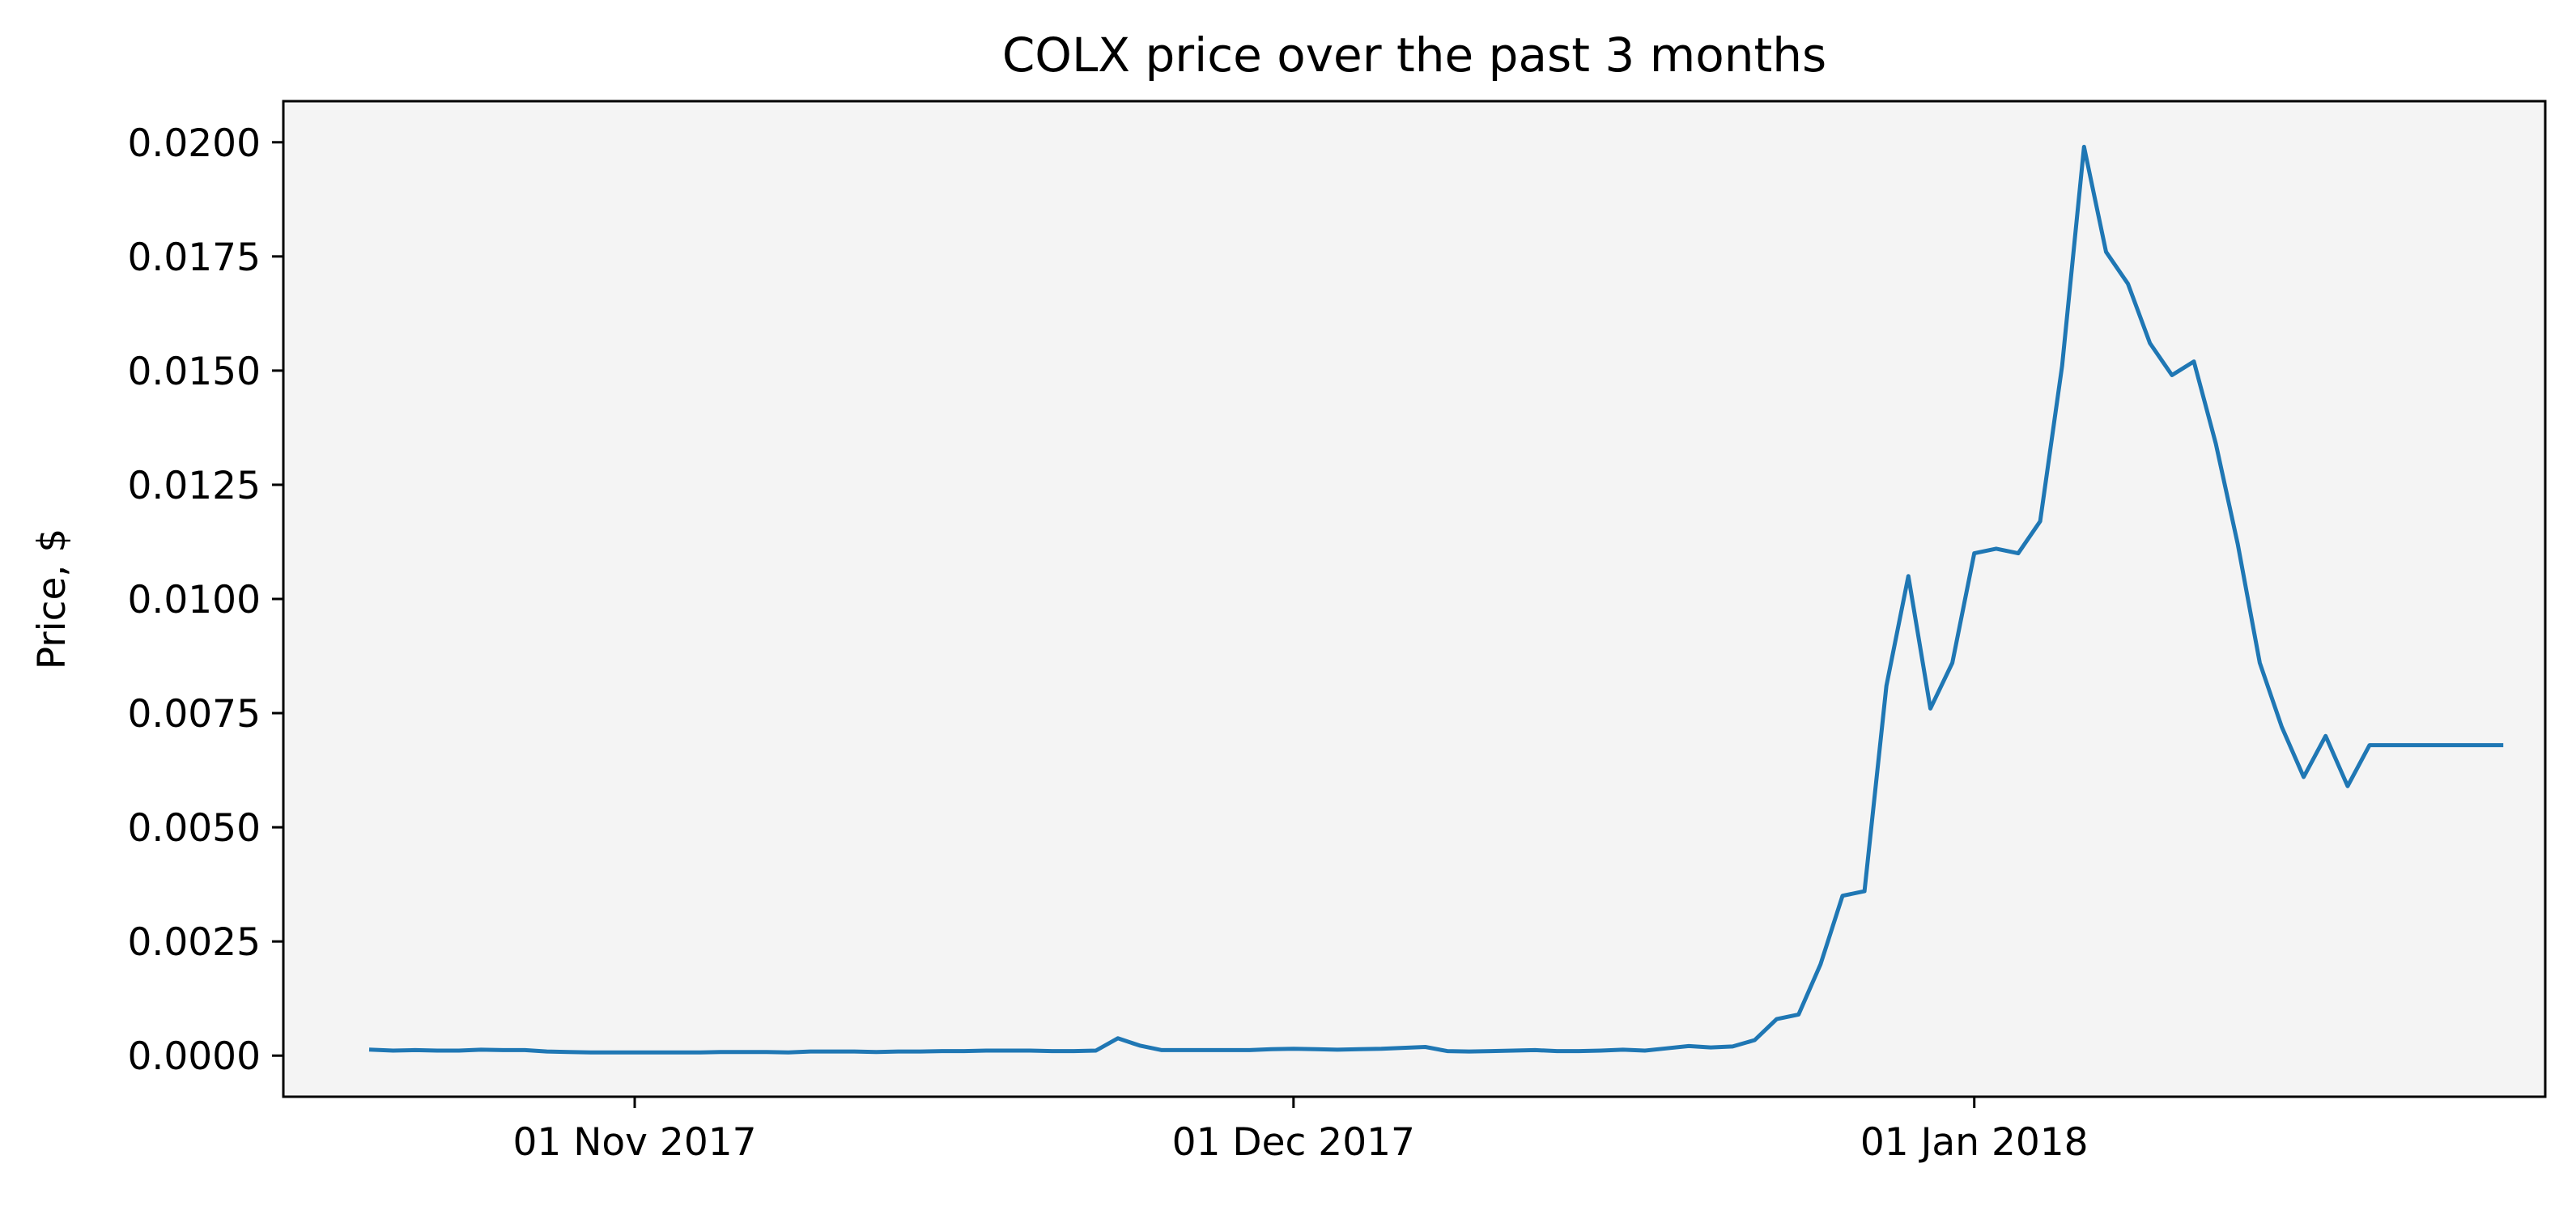 Image resolution: width=2576 pixels, height=1206 pixels. I want to click on x-axis: 01 Nov 2017 01 Dec 2017 01 Jan 2018, so click(1301, 1131).